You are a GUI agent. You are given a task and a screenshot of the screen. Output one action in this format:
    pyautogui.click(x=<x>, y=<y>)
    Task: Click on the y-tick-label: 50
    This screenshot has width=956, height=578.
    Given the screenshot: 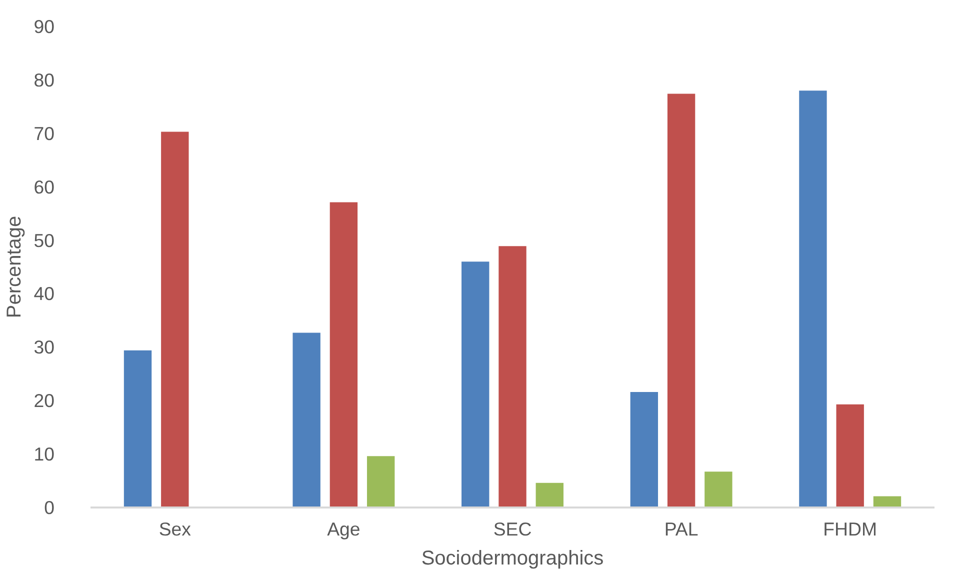 What is the action you would take?
    pyautogui.click(x=44, y=240)
    